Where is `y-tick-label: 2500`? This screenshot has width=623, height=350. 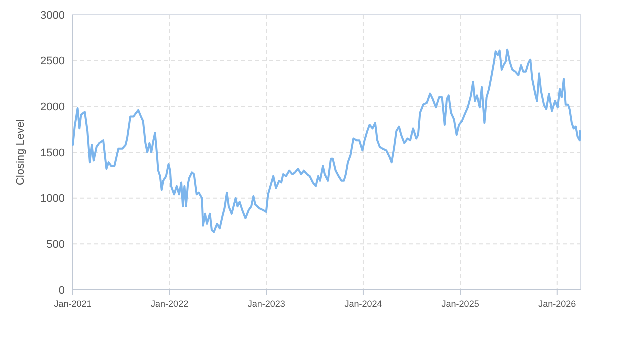 y-tick-label: 2500 is located at coordinates (52, 62).